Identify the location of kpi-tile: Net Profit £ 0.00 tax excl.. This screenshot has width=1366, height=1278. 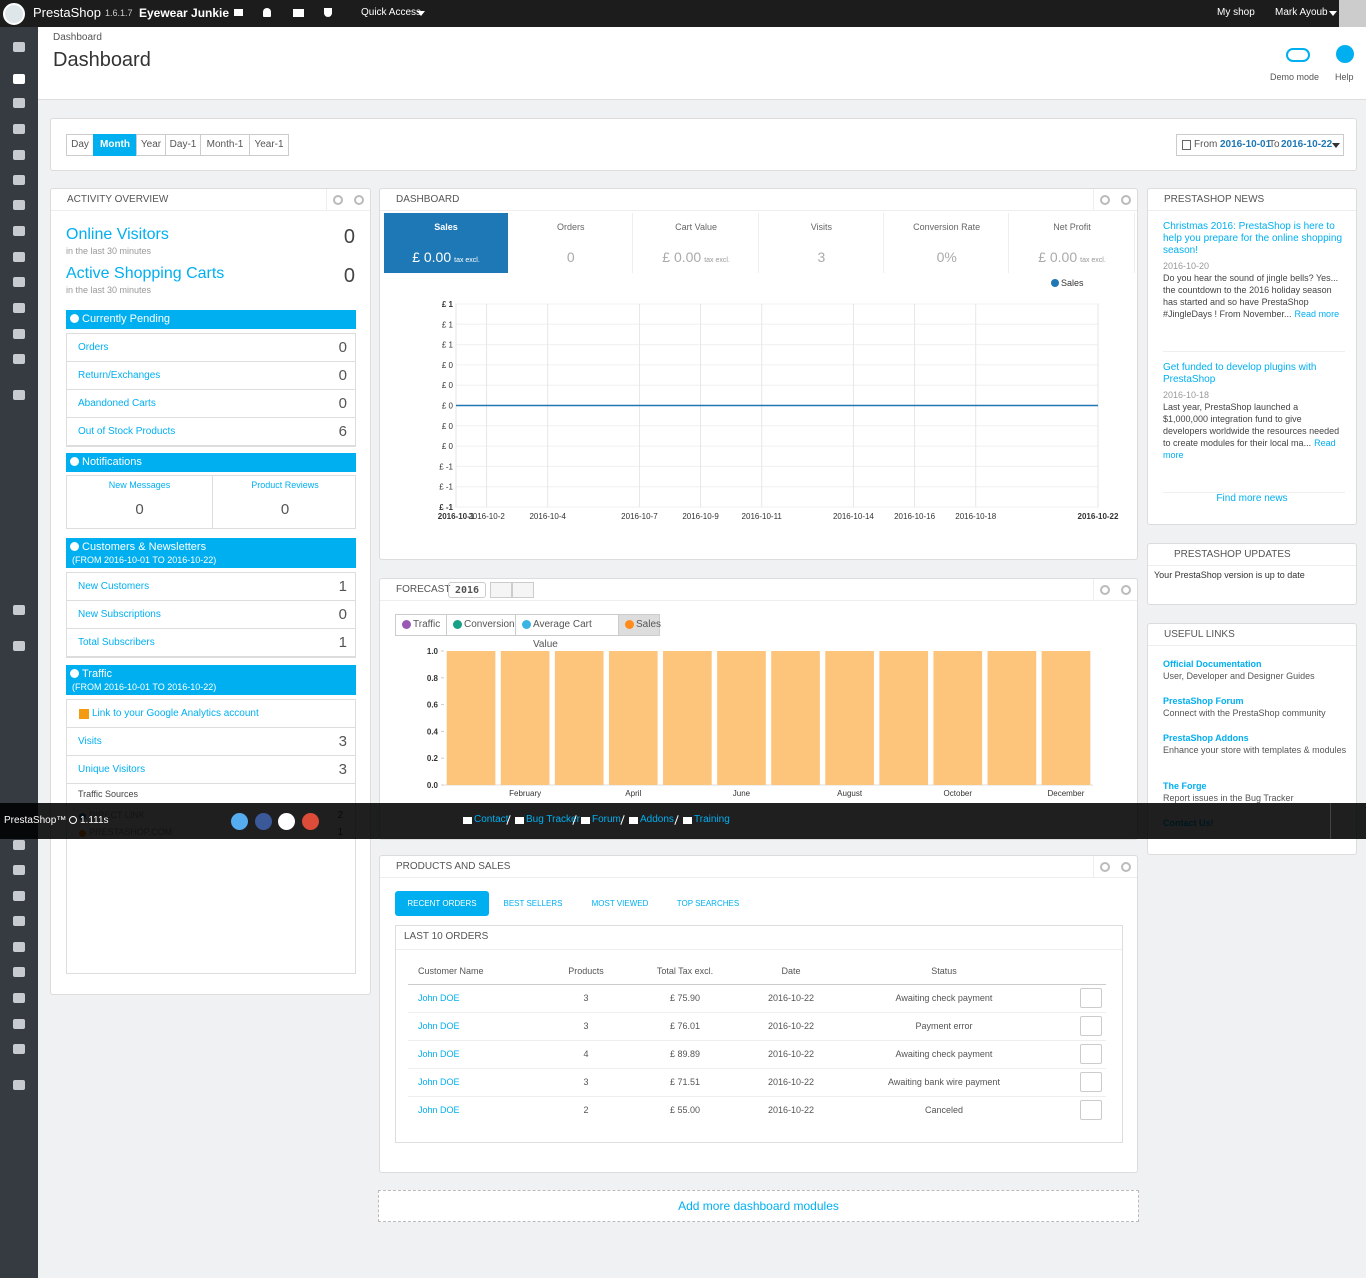
(1073, 243).